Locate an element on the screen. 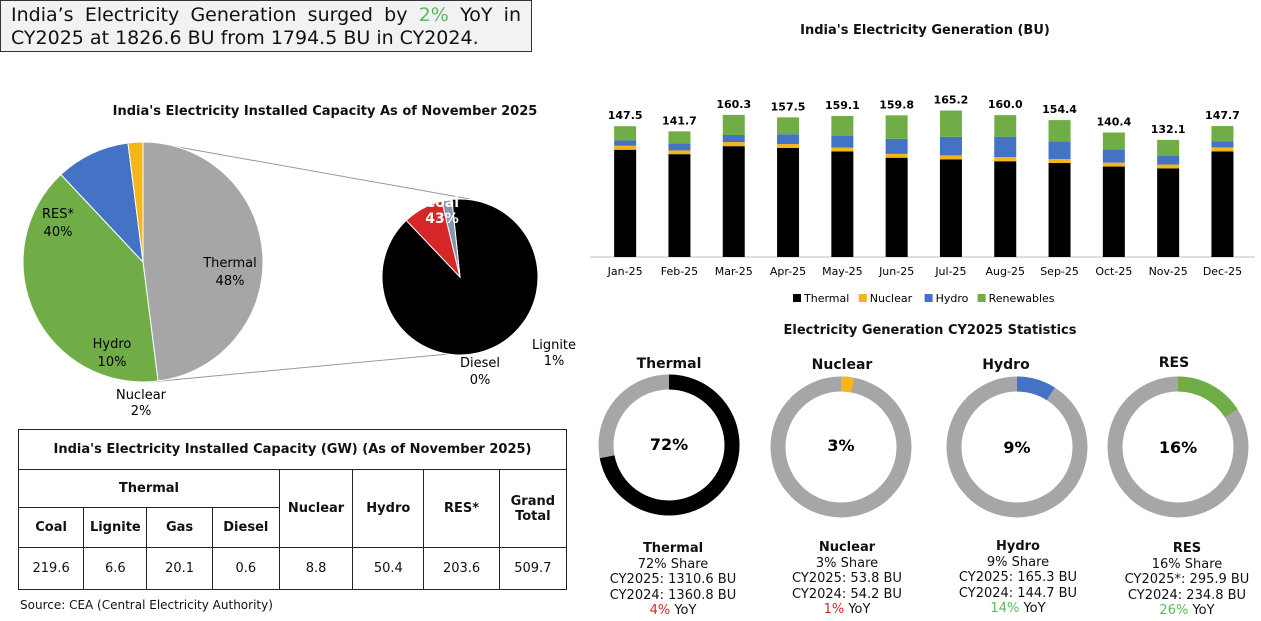  legend-label-hydro: Hydro is located at coordinates (952, 298).